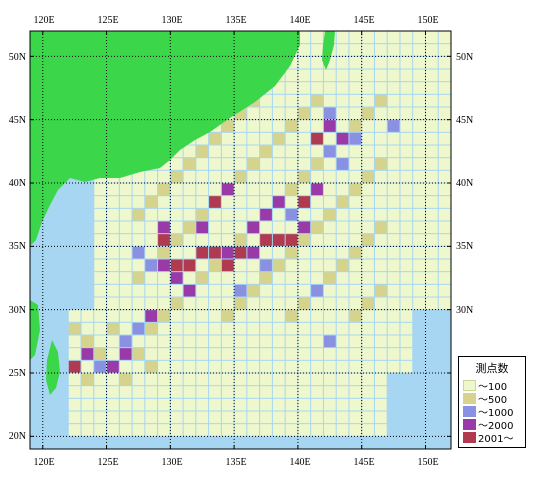 The image size is (533, 479). Describe the element at coordinates (492, 368) in the screenshot. I see `legend-title: 測点数` at that location.